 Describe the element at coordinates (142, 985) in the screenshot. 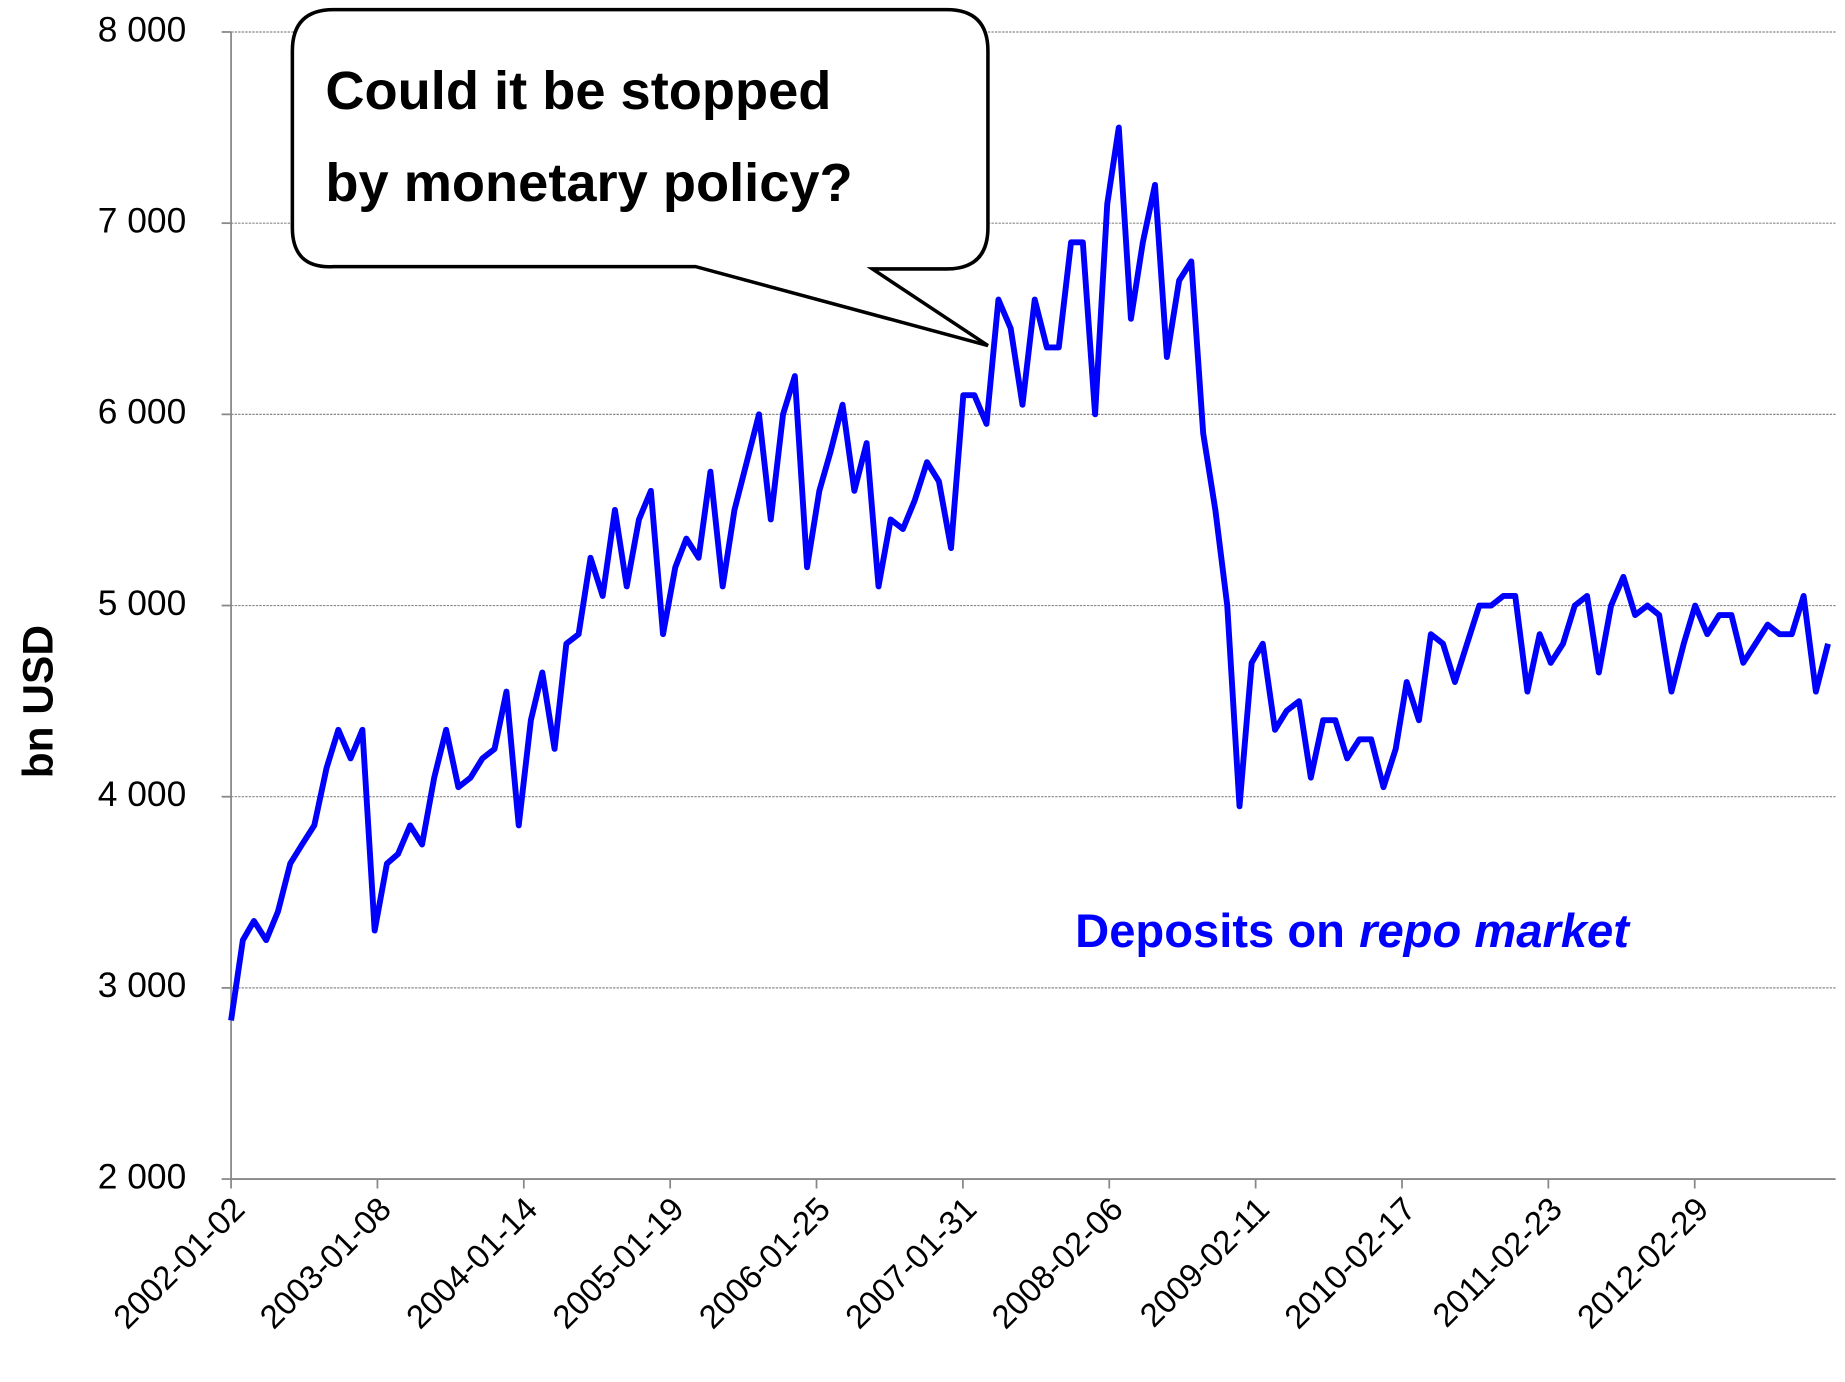

I see `y-tick-label: 3 000` at that location.